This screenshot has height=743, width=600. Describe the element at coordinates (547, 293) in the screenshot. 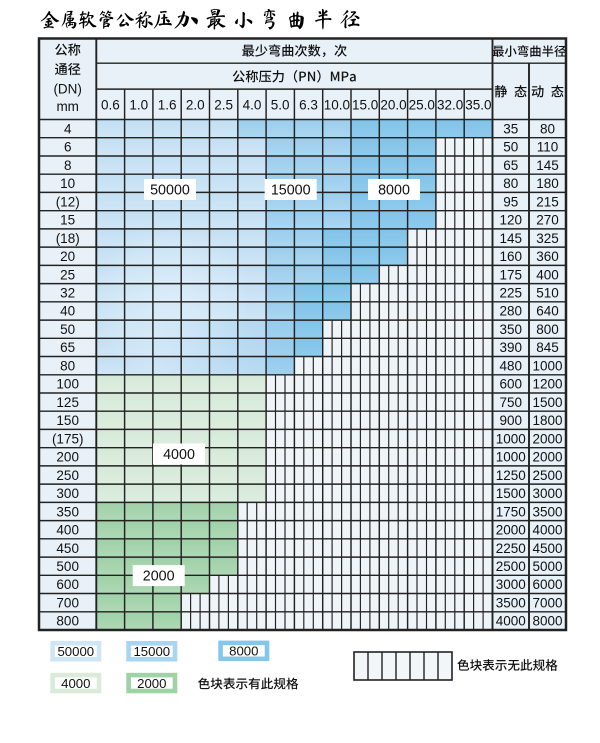

I see `svg-text: 510` at that location.